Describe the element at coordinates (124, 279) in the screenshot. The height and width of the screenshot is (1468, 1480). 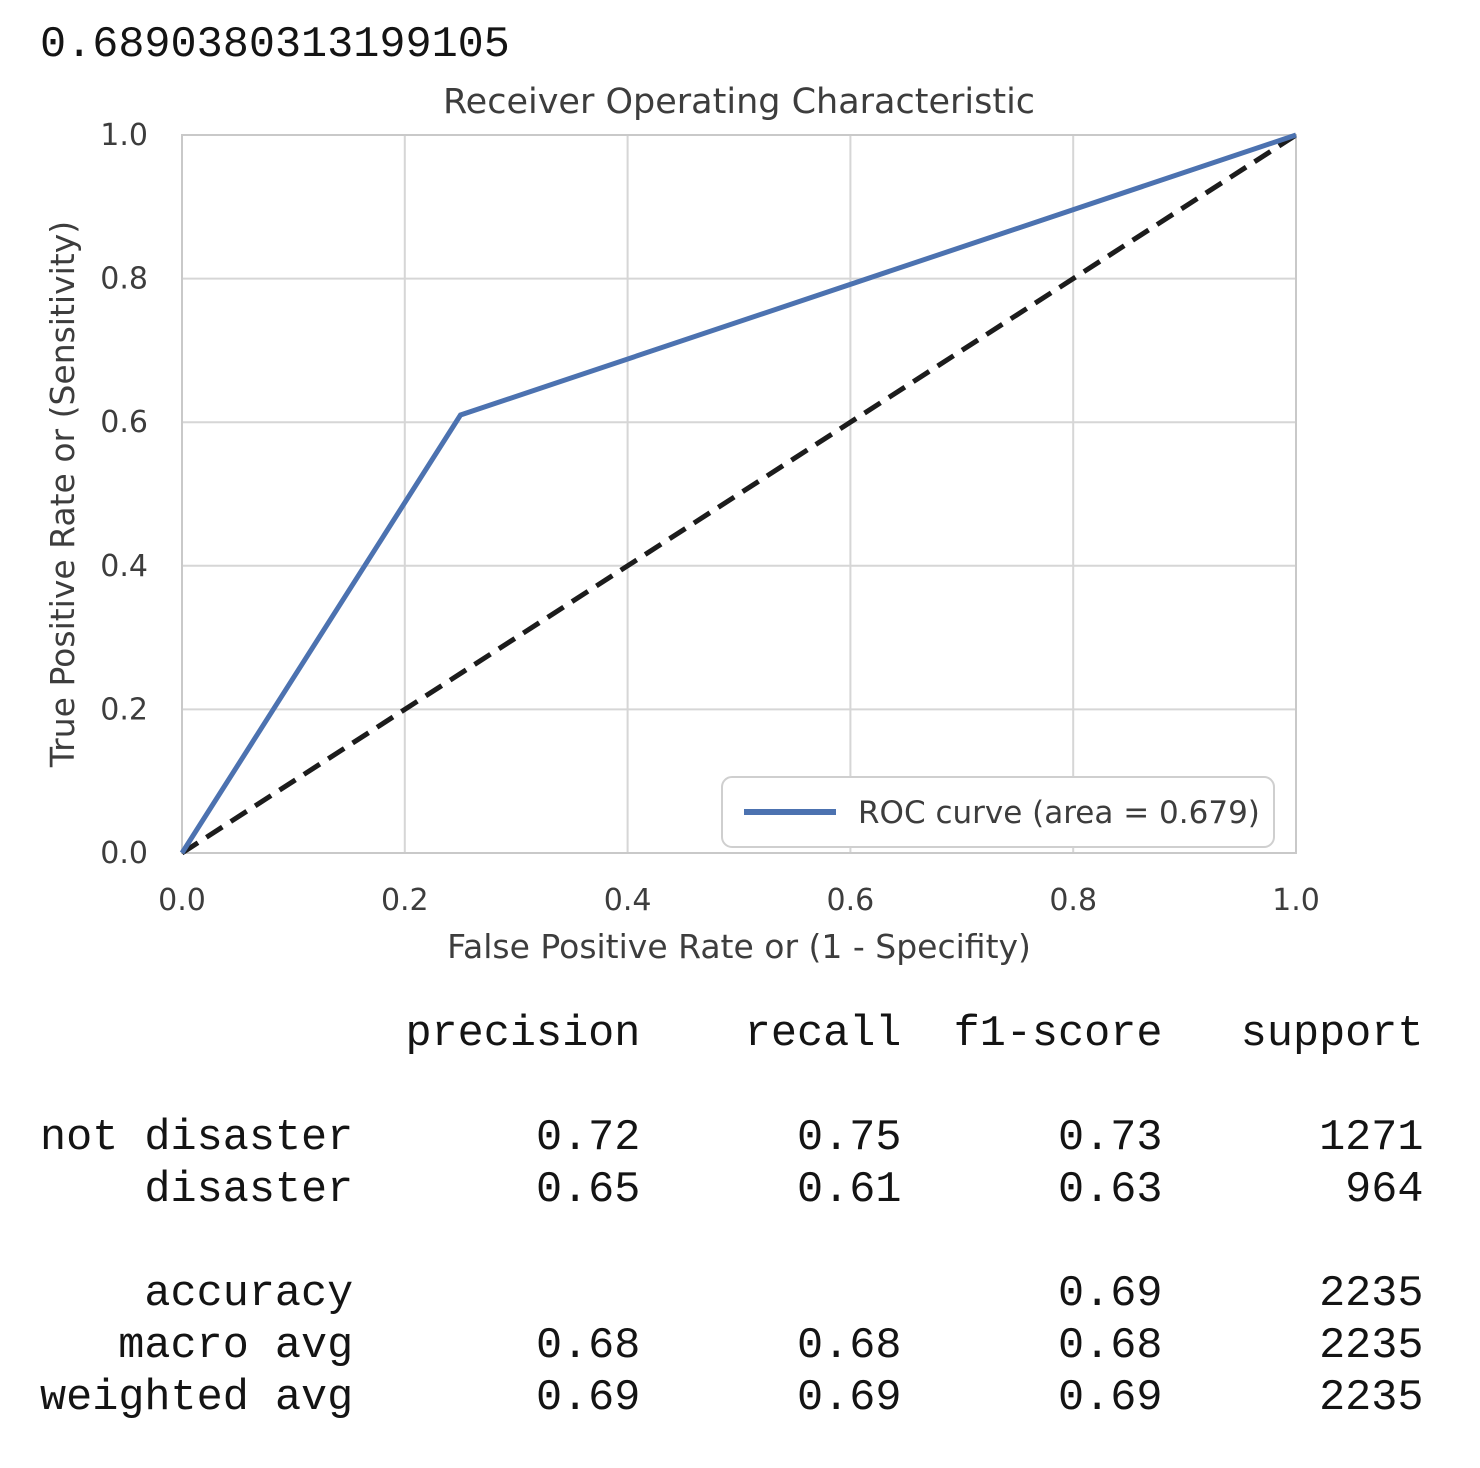
I see `y-tick-label: 0.8` at that location.